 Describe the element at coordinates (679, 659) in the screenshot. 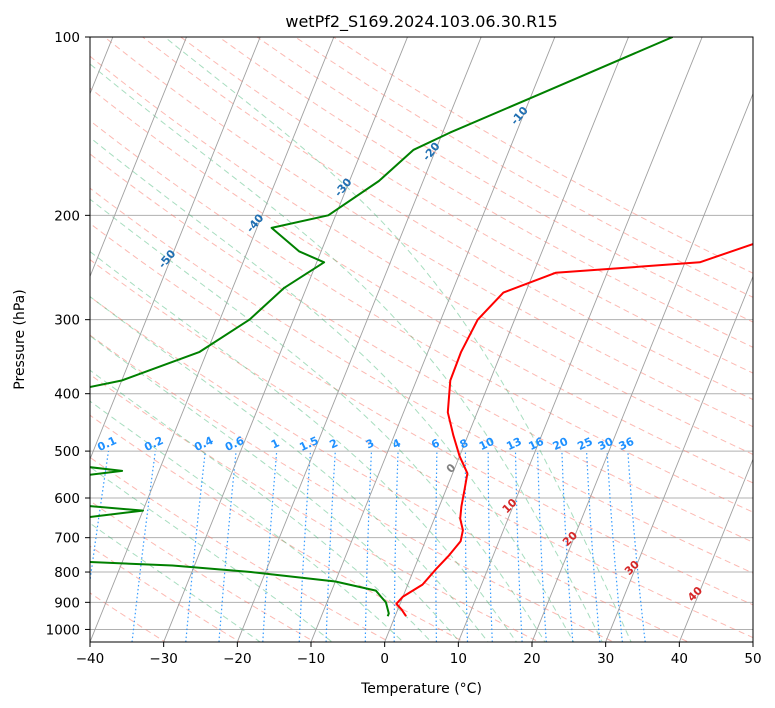

I see `x-tick-label: 40` at that location.